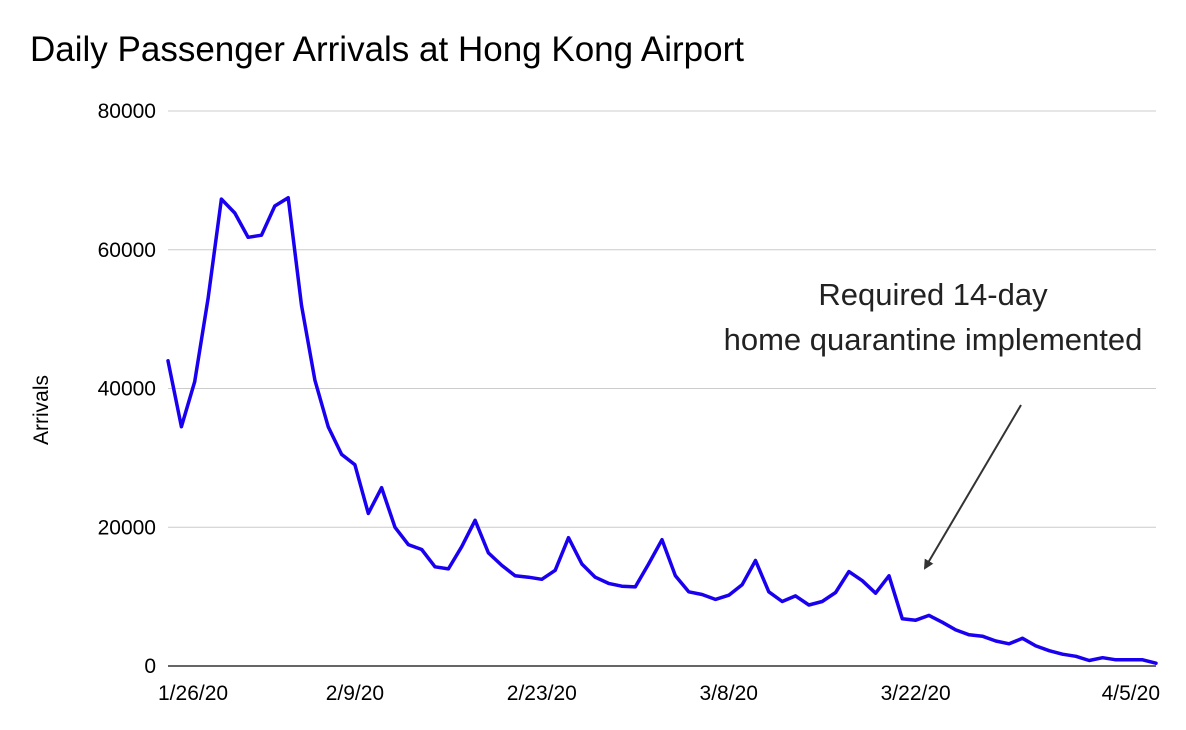 This screenshot has width=1186, height=730. Describe the element at coordinates (933, 294) in the screenshot. I see `annotation-line-1: Required 14-day` at that location.